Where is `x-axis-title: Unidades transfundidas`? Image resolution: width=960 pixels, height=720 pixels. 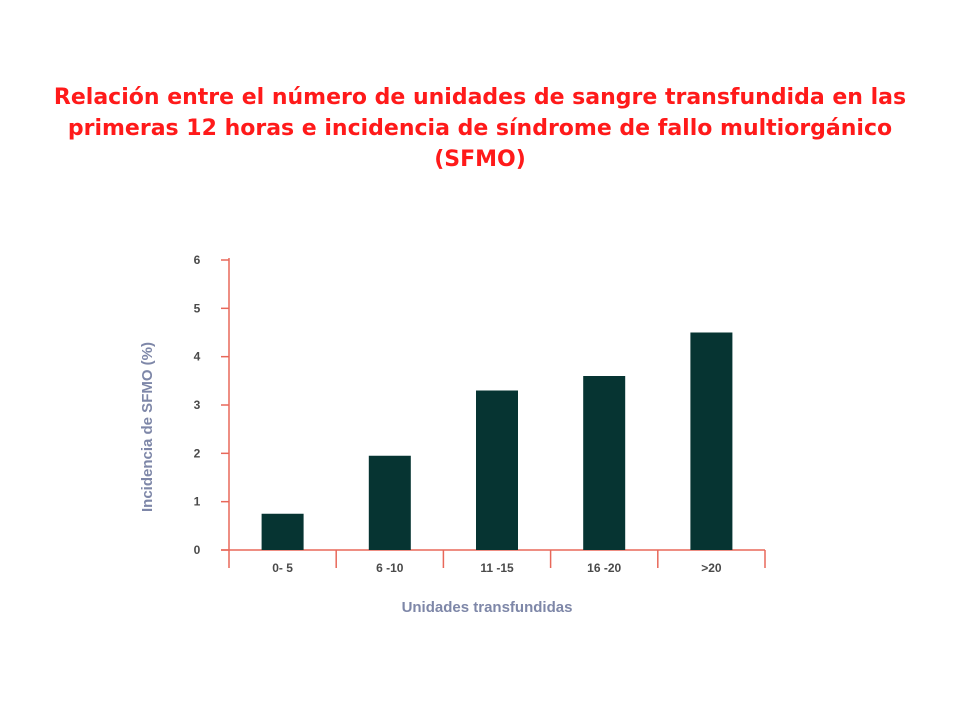
x-axis-title: Unidades transfundidas is located at coordinates (487, 607).